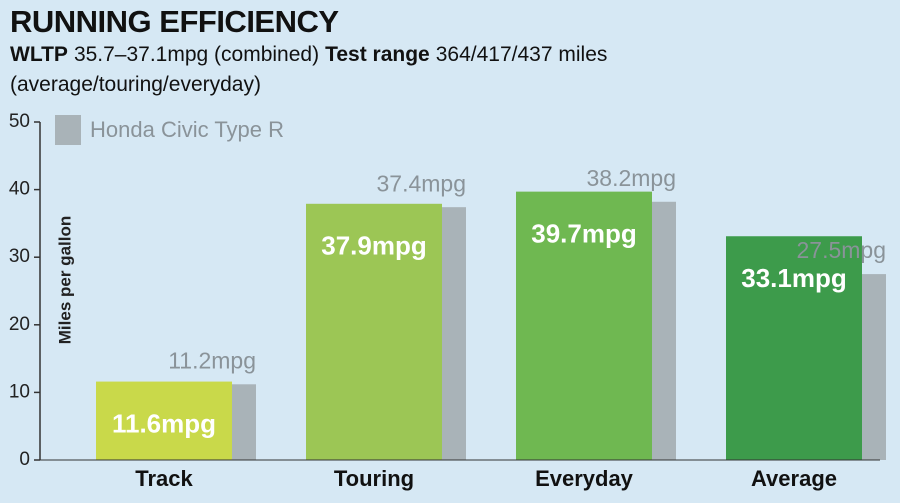  I want to click on value-label: 33.1mpg, so click(794, 278).